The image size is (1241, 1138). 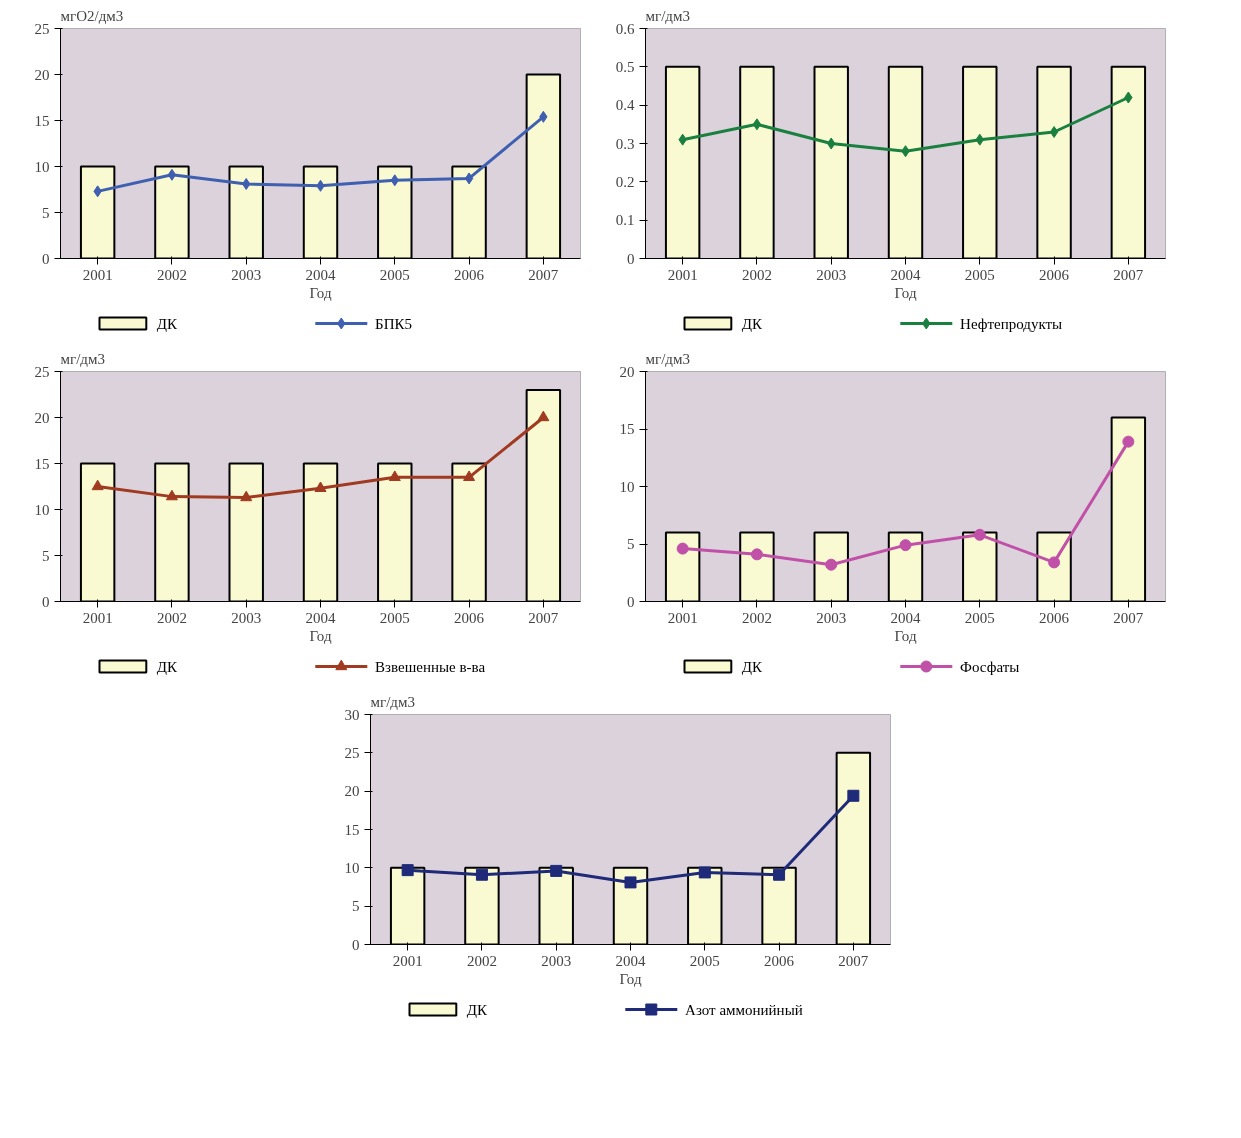 What do you see at coordinates (352, 714) in the screenshot?
I see `y-tick-label: 30` at bounding box center [352, 714].